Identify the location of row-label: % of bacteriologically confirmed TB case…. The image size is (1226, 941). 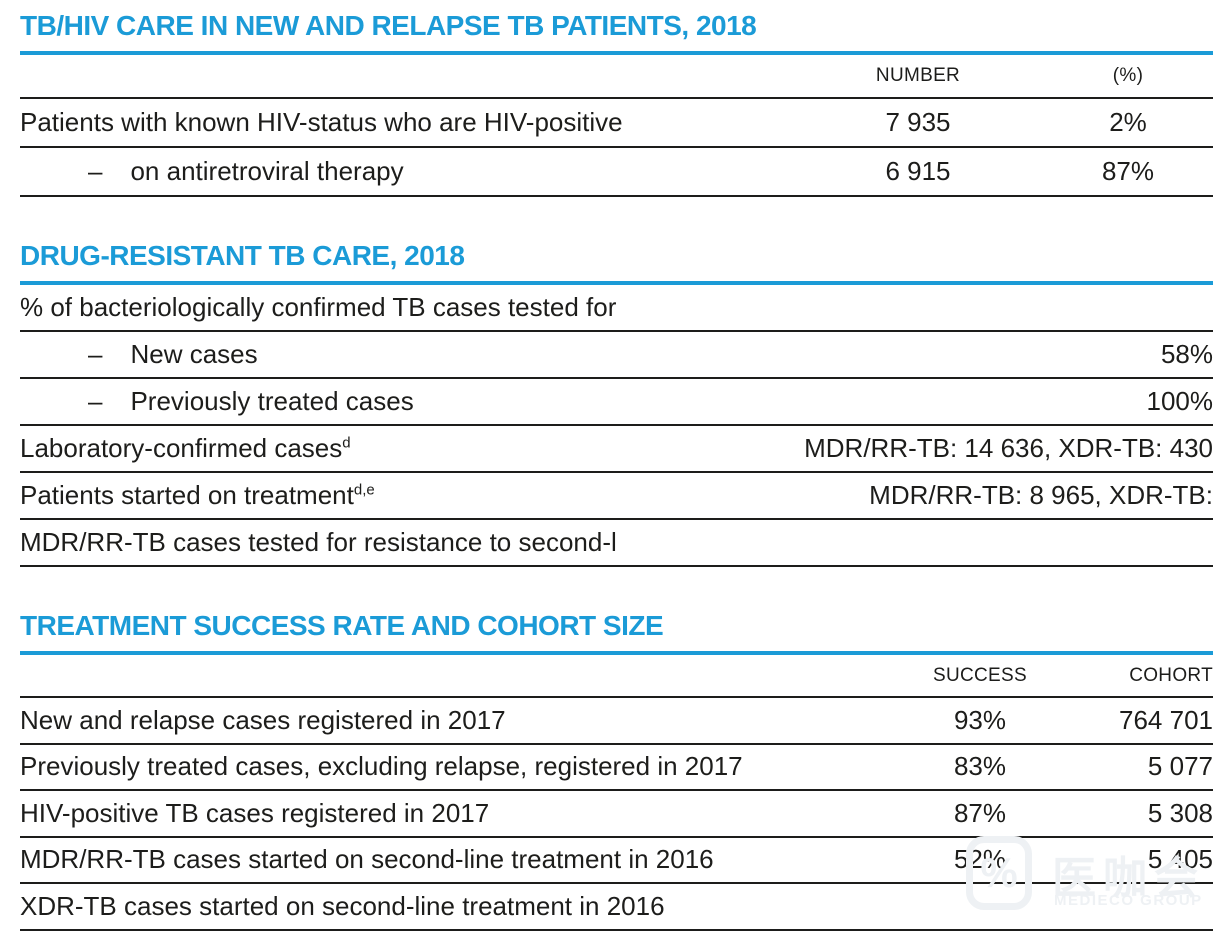
(318, 307).